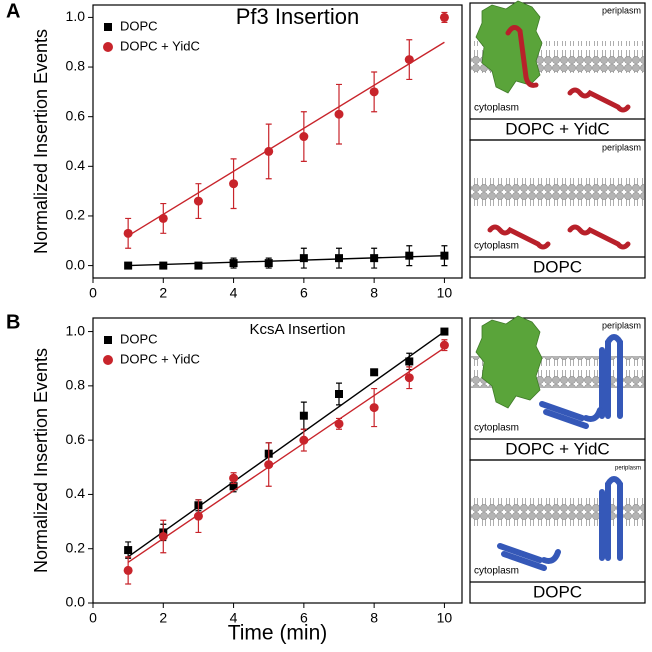 The height and width of the screenshot is (652, 652). I want to click on pf3-free, so click(599, 100).